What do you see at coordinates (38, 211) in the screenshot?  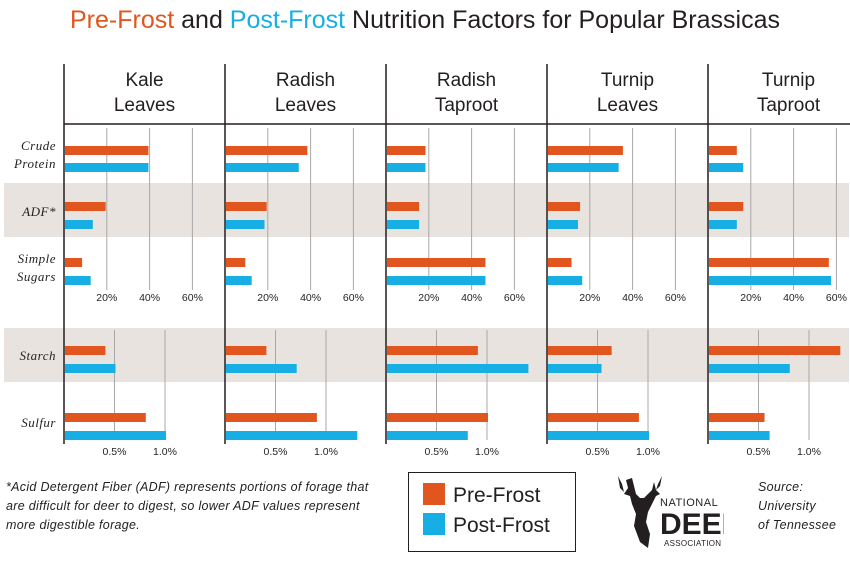 I see `row-label-adf-line-1: ADF*` at bounding box center [38, 211].